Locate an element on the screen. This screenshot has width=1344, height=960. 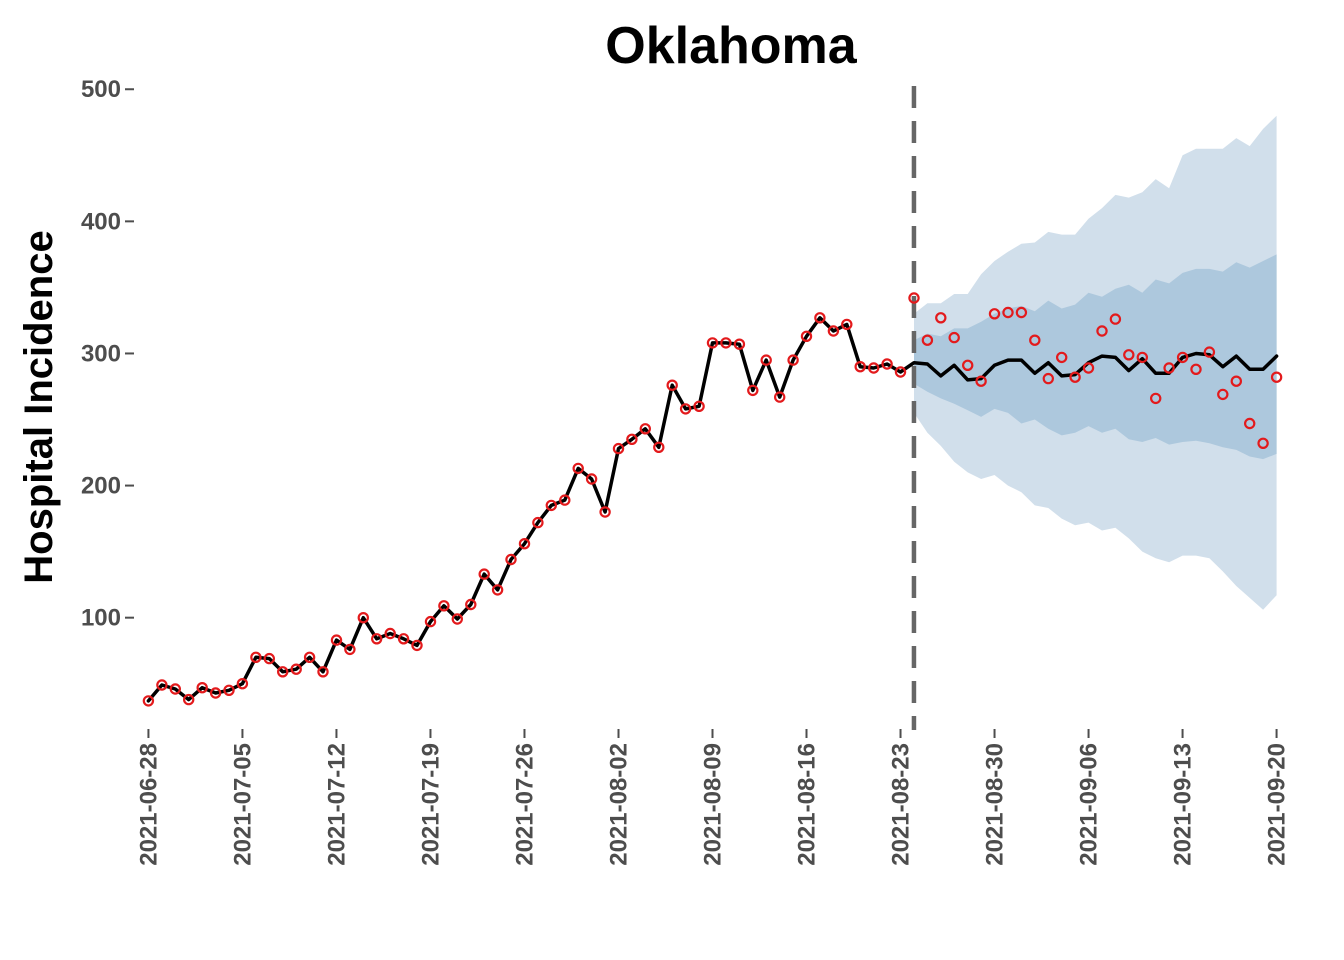
x-tick-label: 2021-07-26 is located at coordinates (525, 804).